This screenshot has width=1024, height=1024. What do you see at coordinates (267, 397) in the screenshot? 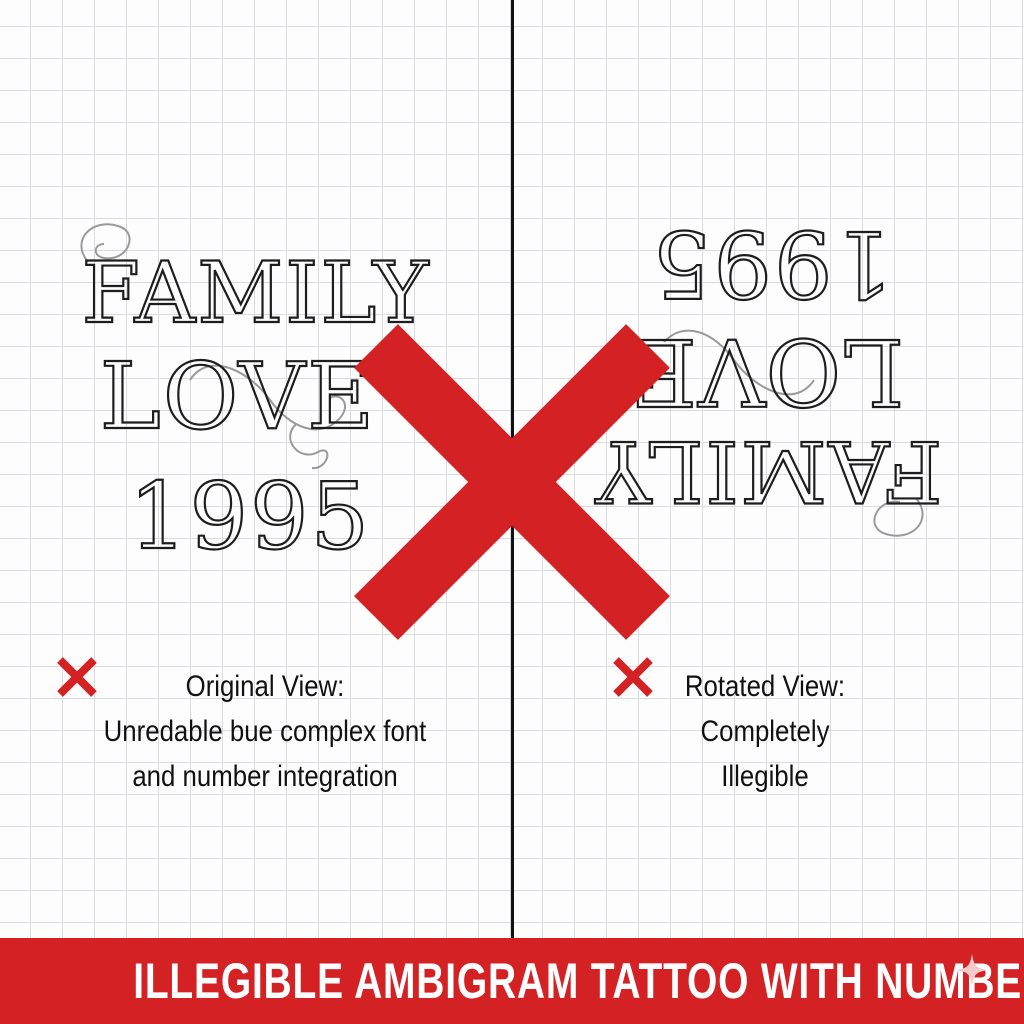
I see `left-swash-mid` at bounding box center [267, 397].